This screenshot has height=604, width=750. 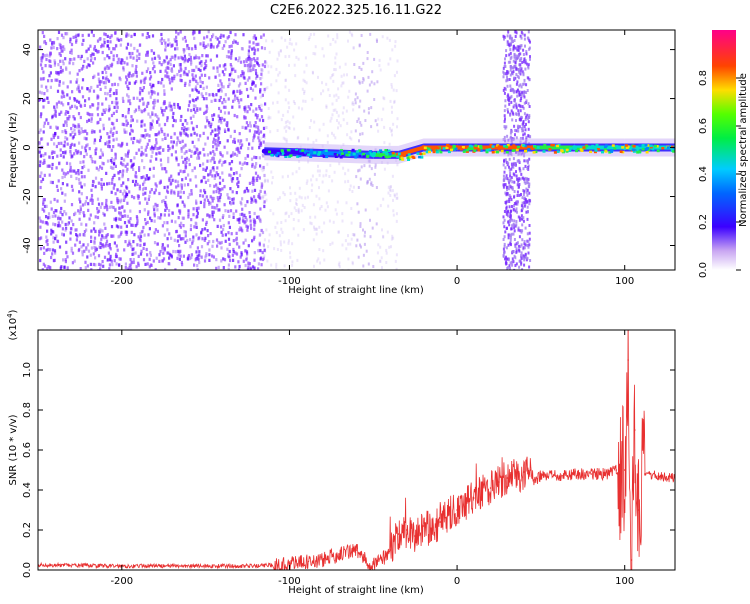 What do you see at coordinates (27, 98) in the screenshot?
I see `spectrogram-y-tick-label: 20` at bounding box center [27, 98].